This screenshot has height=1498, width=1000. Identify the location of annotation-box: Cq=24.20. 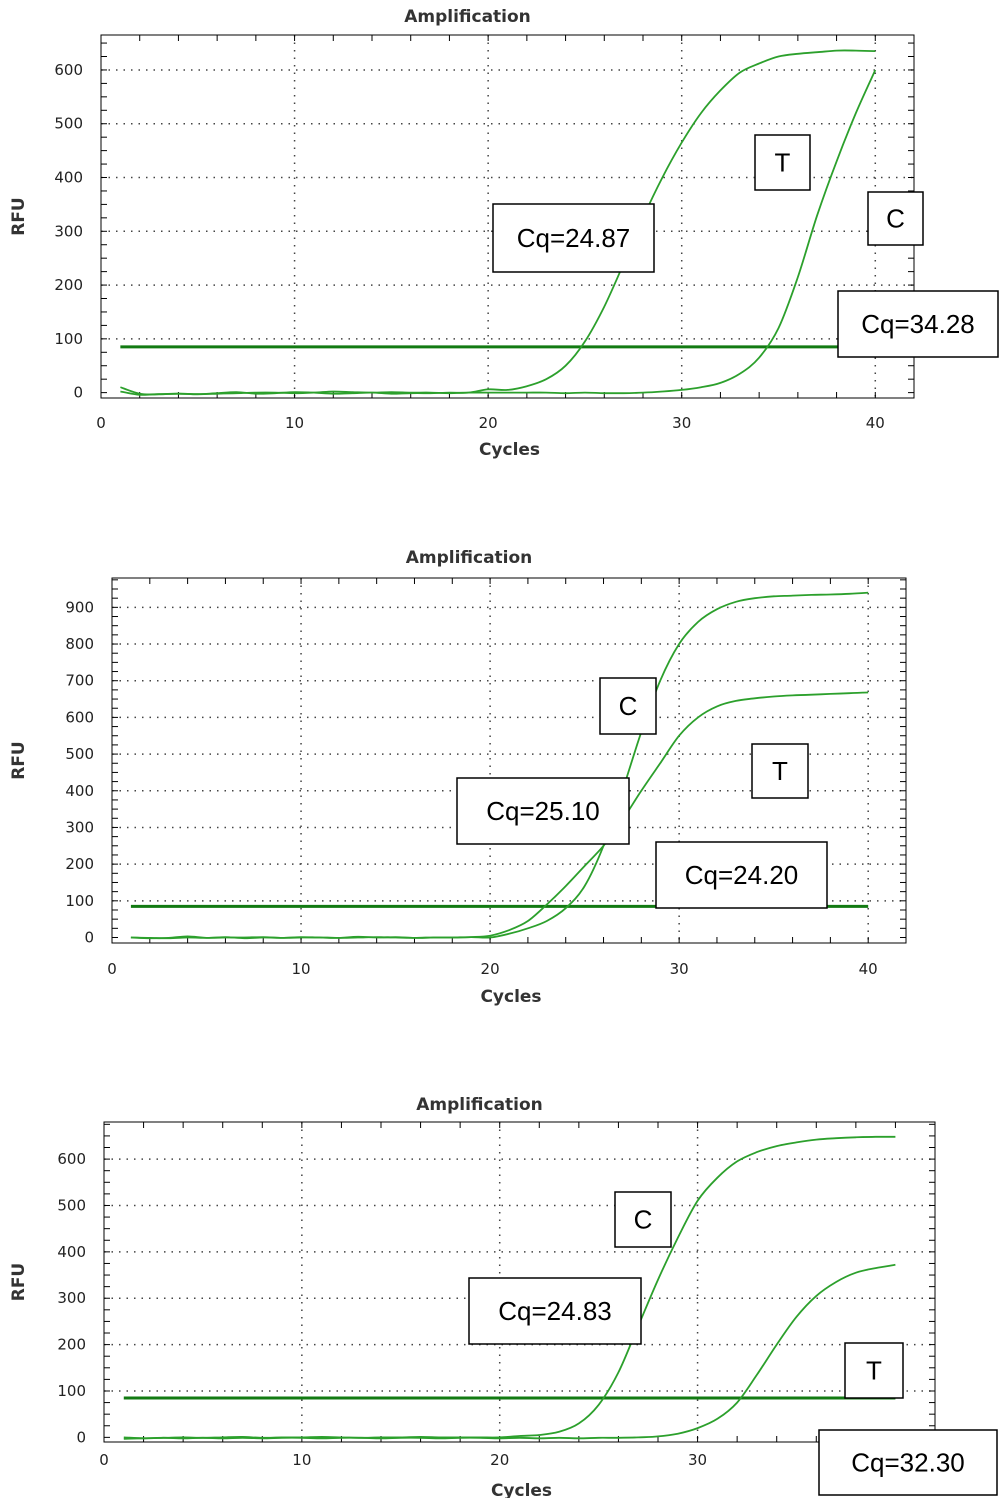
(741, 875).